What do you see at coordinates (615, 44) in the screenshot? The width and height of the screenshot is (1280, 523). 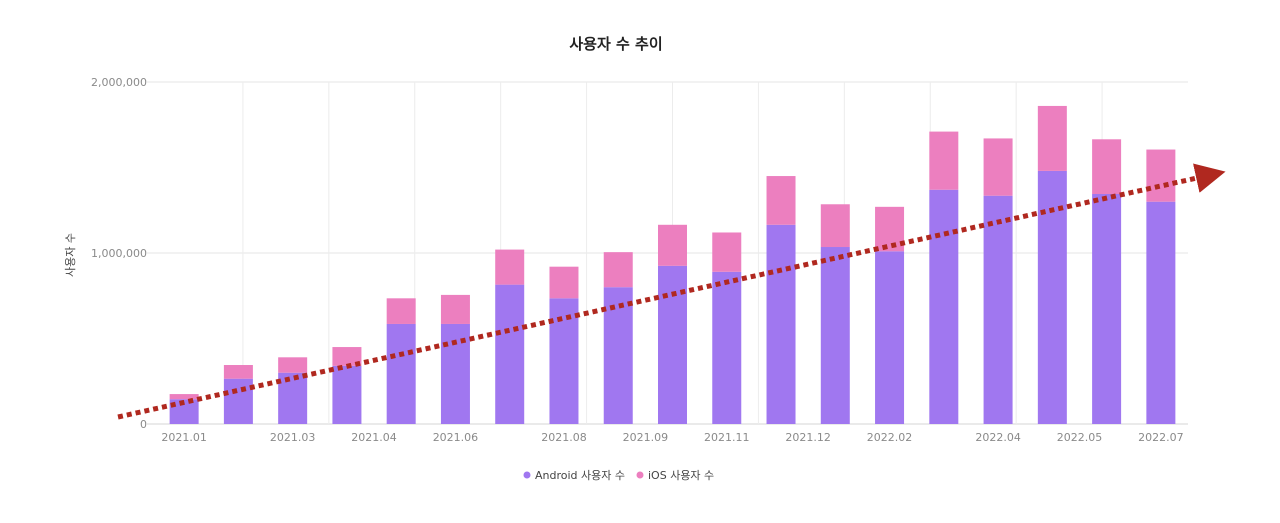 I see `chart-title: 사용자 수 추이` at bounding box center [615, 44].